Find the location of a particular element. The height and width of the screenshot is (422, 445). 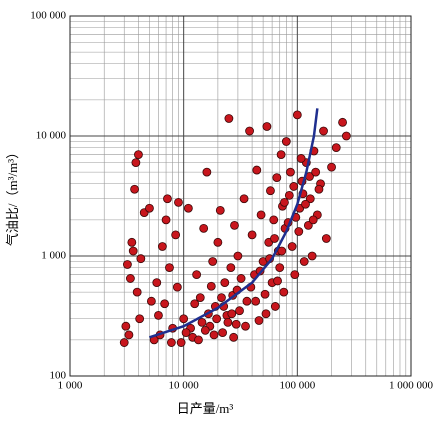

x-axis-label: 日产量/m³ is located at coordinates (205, 408).